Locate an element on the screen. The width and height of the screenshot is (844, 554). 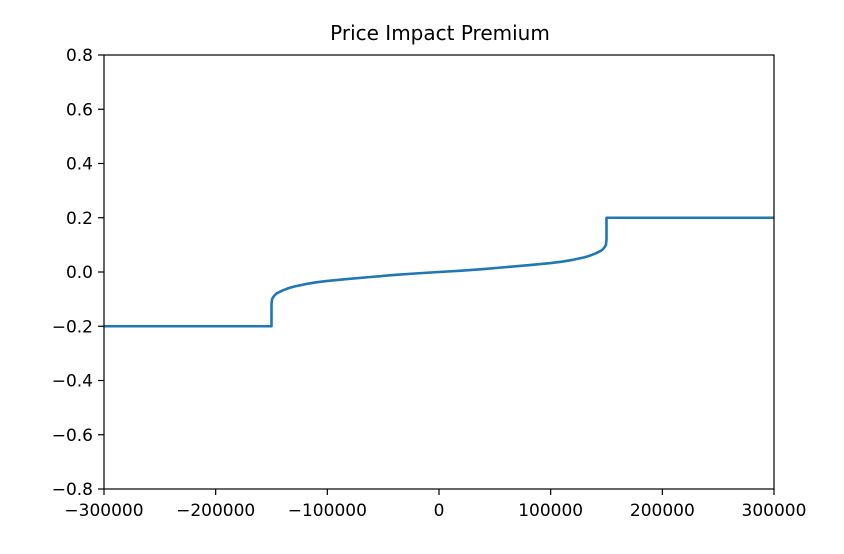
x-tick-label: 200000 is located at coordinates (662, 511).